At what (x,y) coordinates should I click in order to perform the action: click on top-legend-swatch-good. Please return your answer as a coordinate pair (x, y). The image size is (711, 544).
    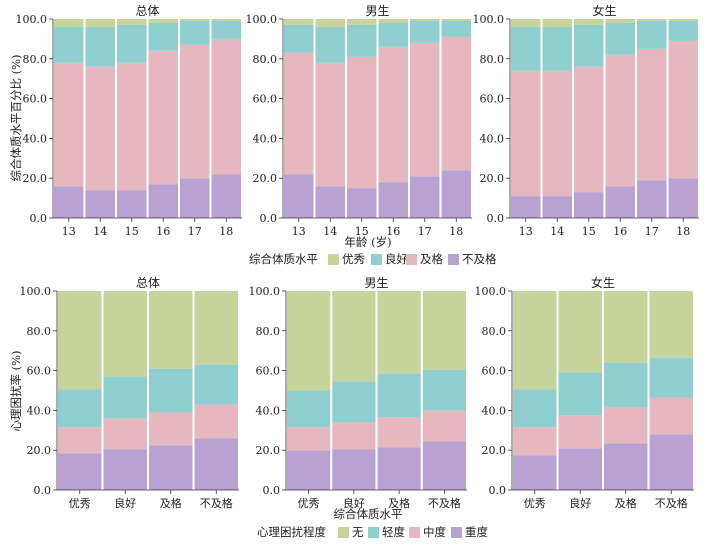
    Looking at the image, I should click on (376, 259).